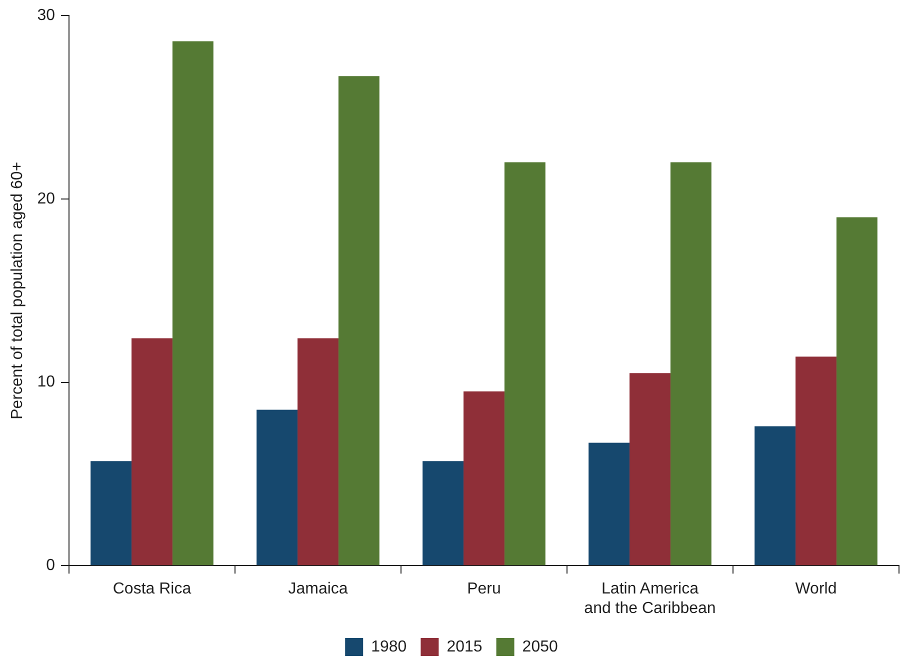 The width and height of the screenshot is (907, 666). I want to click on x-tick-label: Peru, so click(484, 589).